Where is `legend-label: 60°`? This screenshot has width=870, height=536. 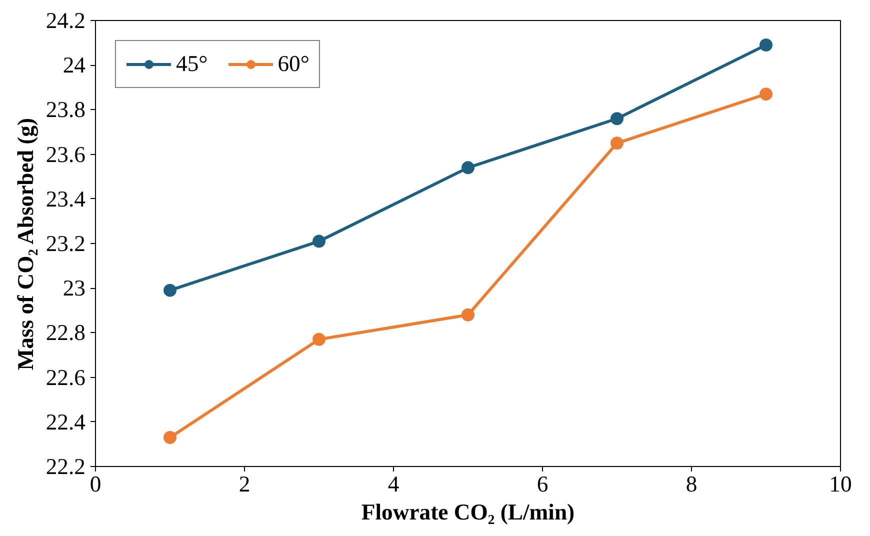 legend-label: 60° is located at coordinates (294, 64).